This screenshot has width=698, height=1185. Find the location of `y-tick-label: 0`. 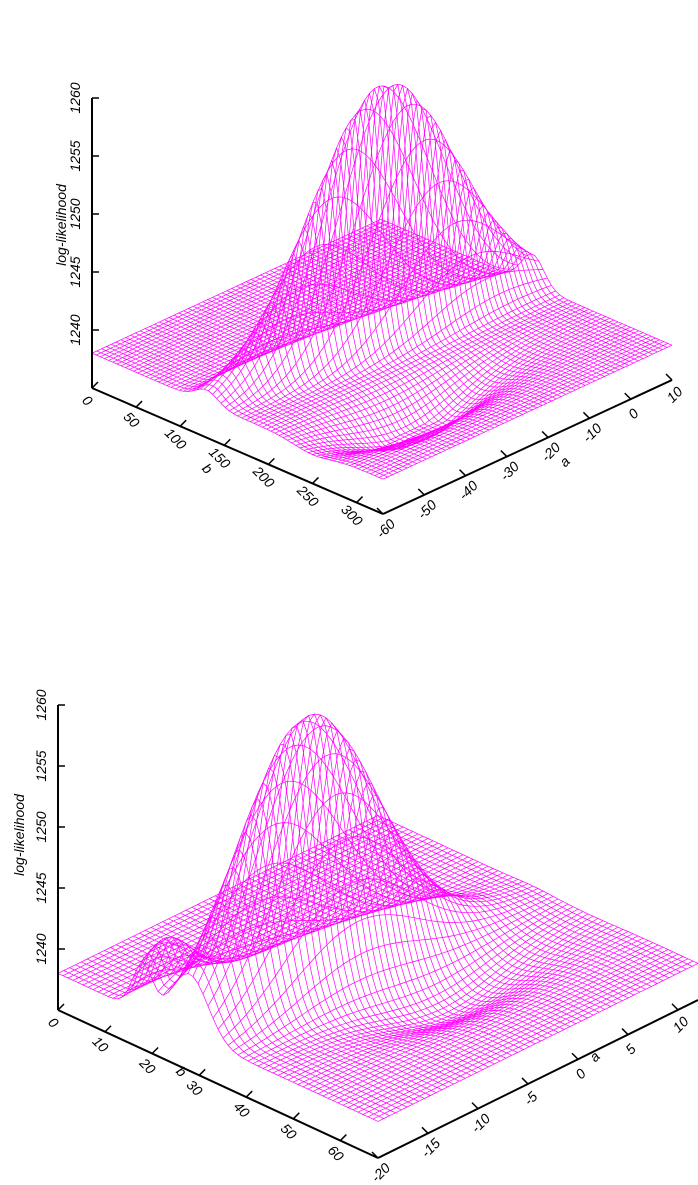

y-tick-label: 0 is located at coordinates (633, 413).